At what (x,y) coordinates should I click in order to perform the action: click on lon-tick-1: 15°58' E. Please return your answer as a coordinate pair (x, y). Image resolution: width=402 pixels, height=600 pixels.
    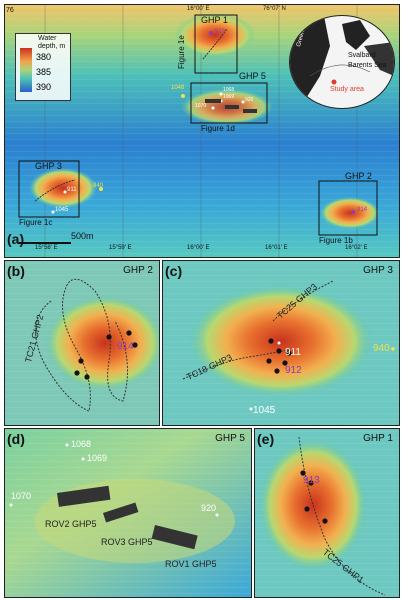
    Looking at the image, I should click on (46, 248).